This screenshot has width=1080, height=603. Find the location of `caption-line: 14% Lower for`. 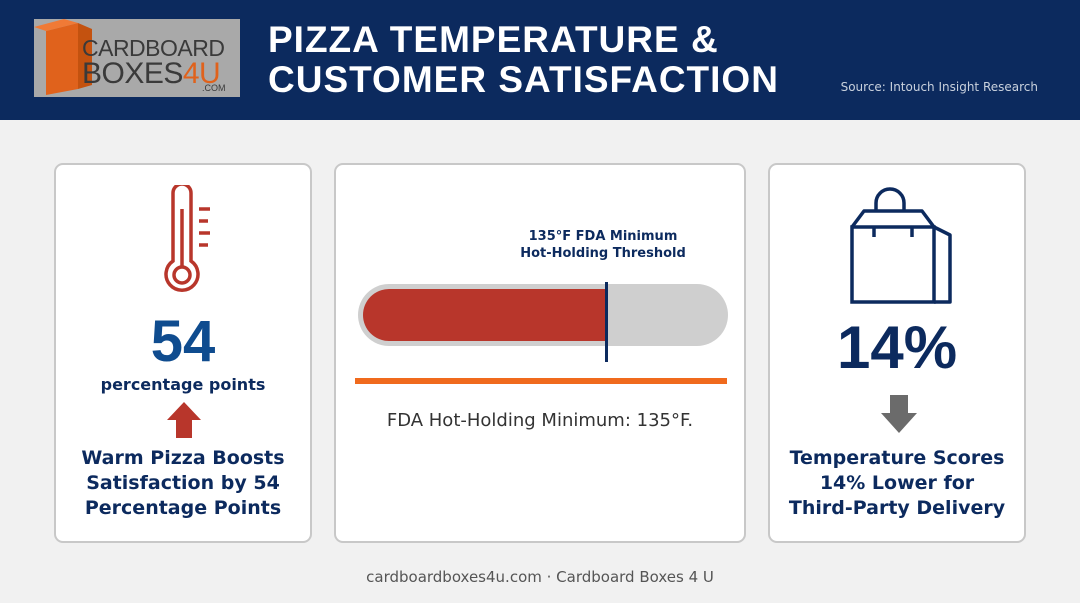

caption-line: 14% Lower for is located at coordinates (897, 483).